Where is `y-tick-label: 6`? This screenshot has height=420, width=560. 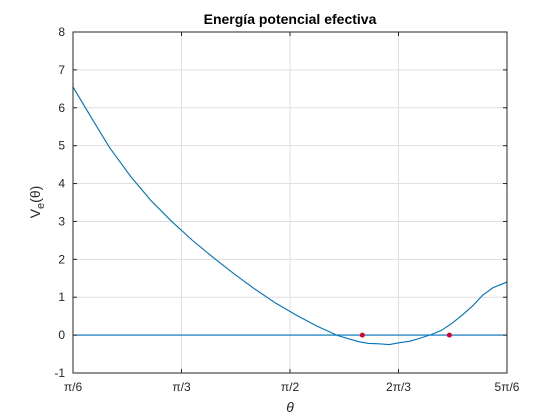
y-tick-label: 6 is located at coordinates (61, 108).